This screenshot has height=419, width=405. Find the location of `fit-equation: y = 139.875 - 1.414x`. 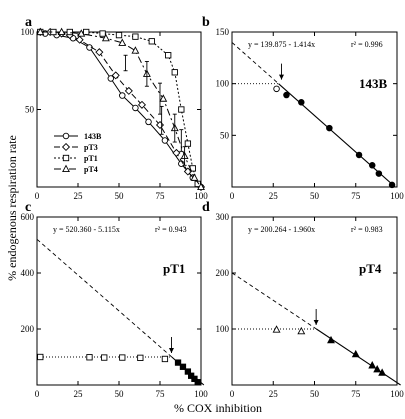

fit-equation: y = 139.875 - 1.414x is located at coordinates (281, 44).